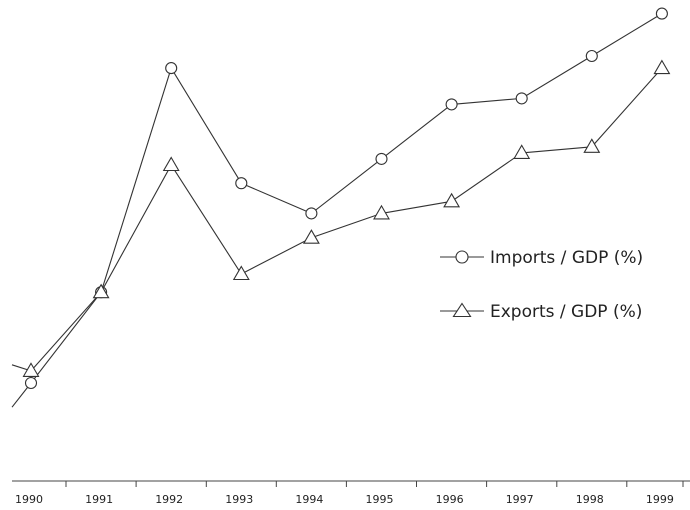 The image size is (690, 510). I want to click on point-exports-1996, so click(452, 200).